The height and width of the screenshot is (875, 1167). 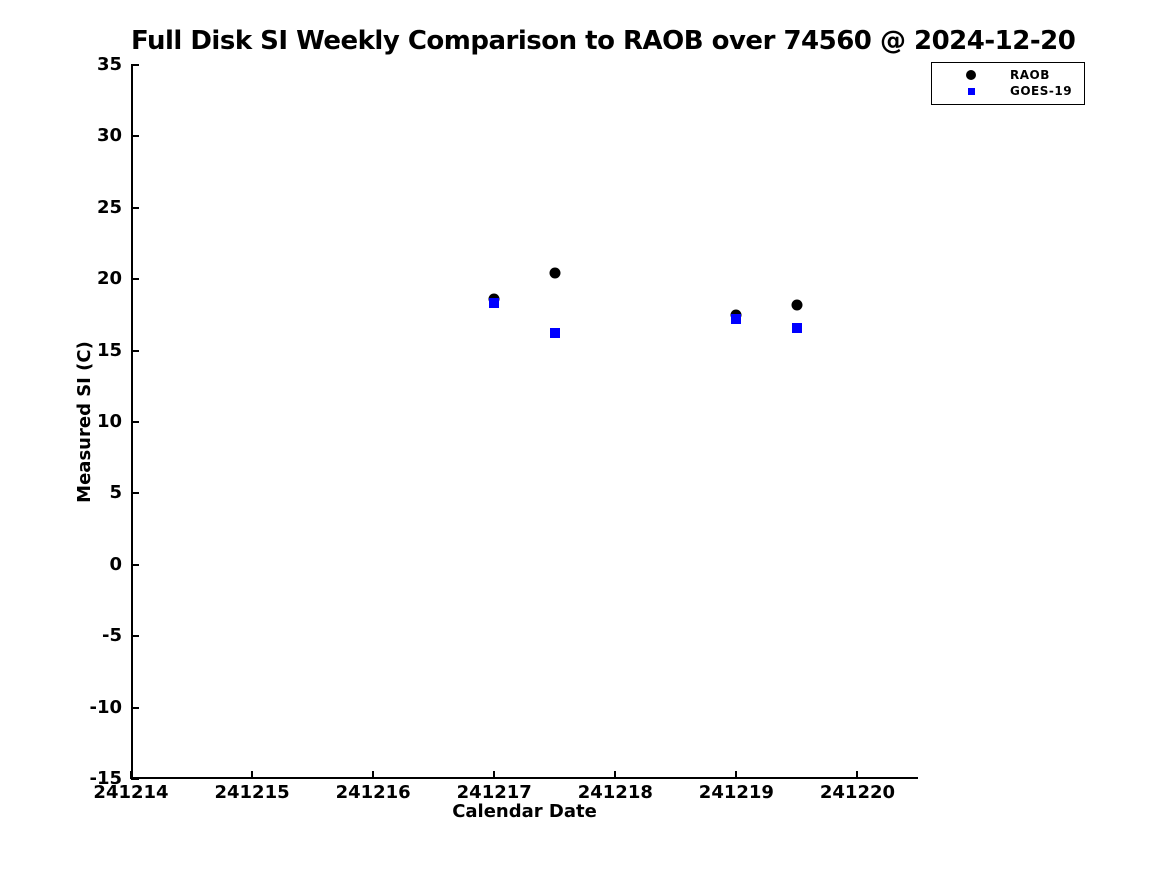 I want to click on goes-19-marker-icon, so click(x=971, y=91).